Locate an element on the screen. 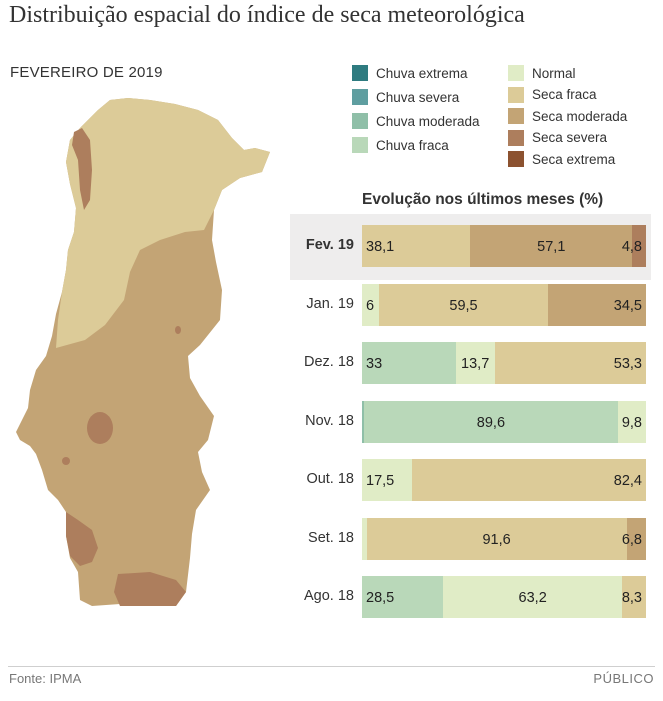 This screenshot has height=701, width=663. map-region-seca-severa-south is located at coordinates (150, 589).